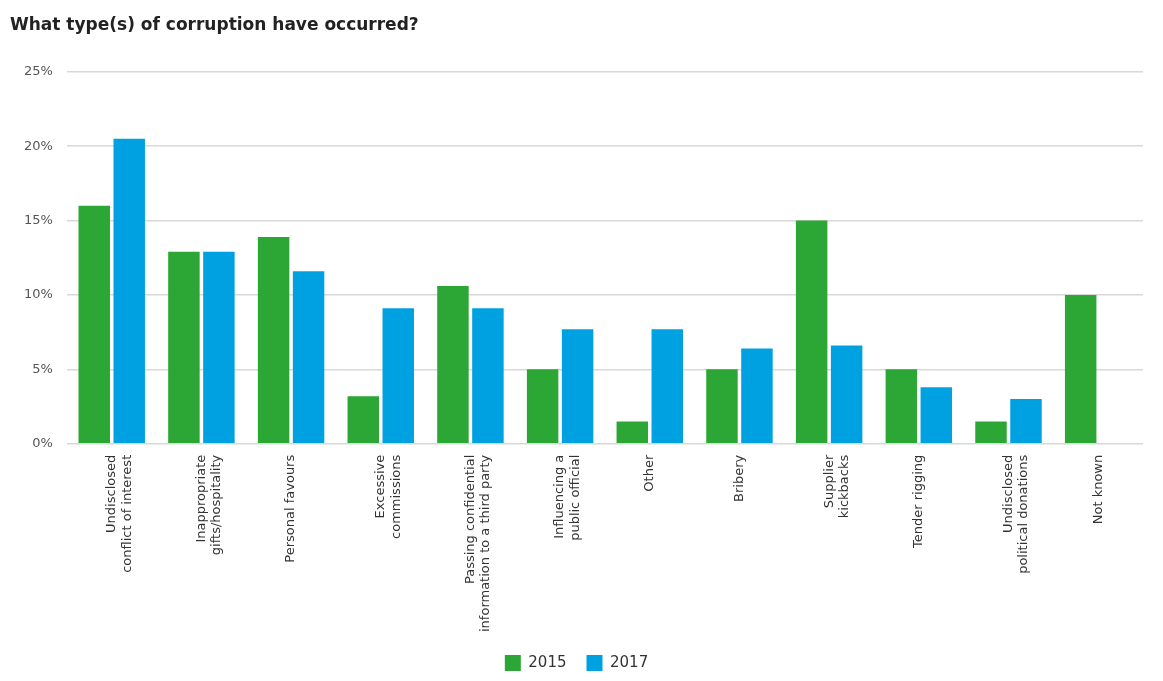  I want to click on y-tick-label: 0%, so click(42, 443).